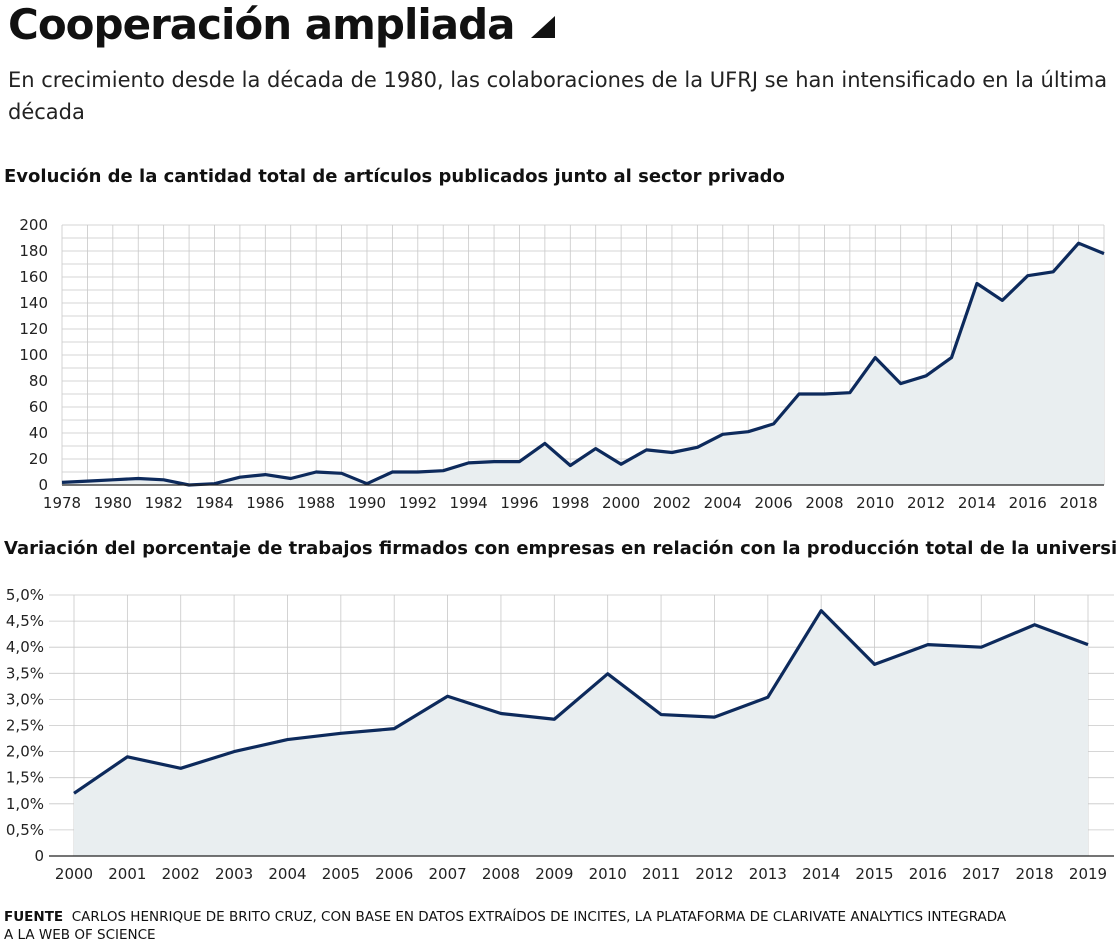 This screenshot has height=950, width=1117. I want to click on y-tick-label: 2,5%, so click(25, 726).